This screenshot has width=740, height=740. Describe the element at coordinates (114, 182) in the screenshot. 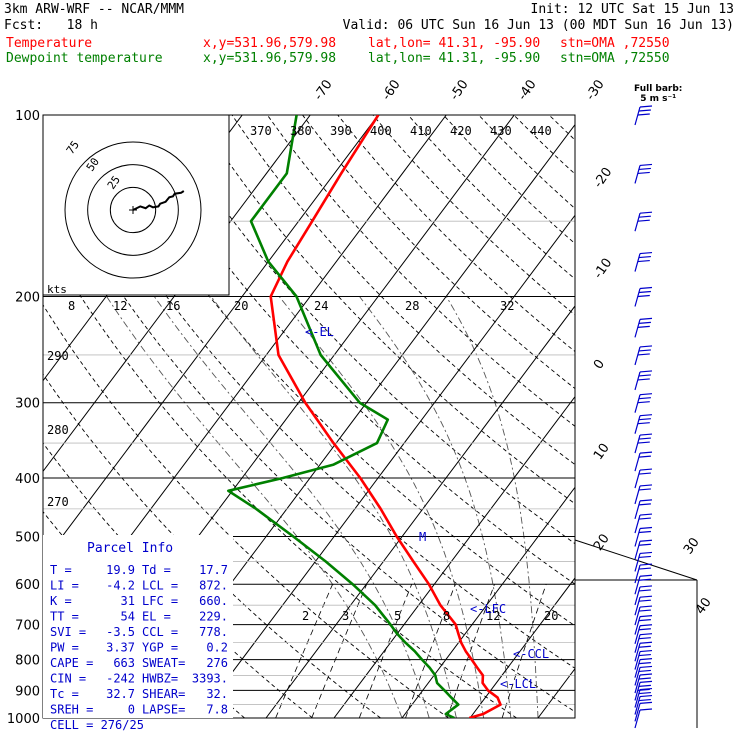

I see `hodograph-ring-label: 25` at that location.